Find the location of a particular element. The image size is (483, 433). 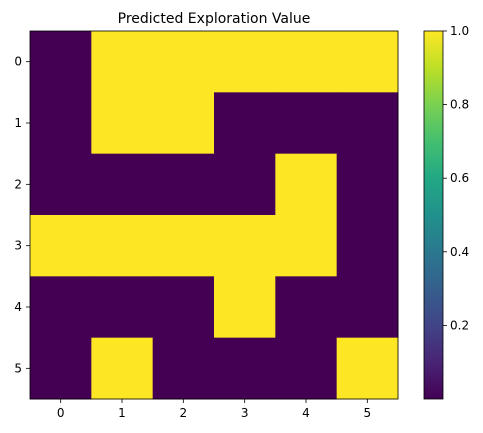

heatmap-cell-r1-c4 is located at coordinates (306, 123).